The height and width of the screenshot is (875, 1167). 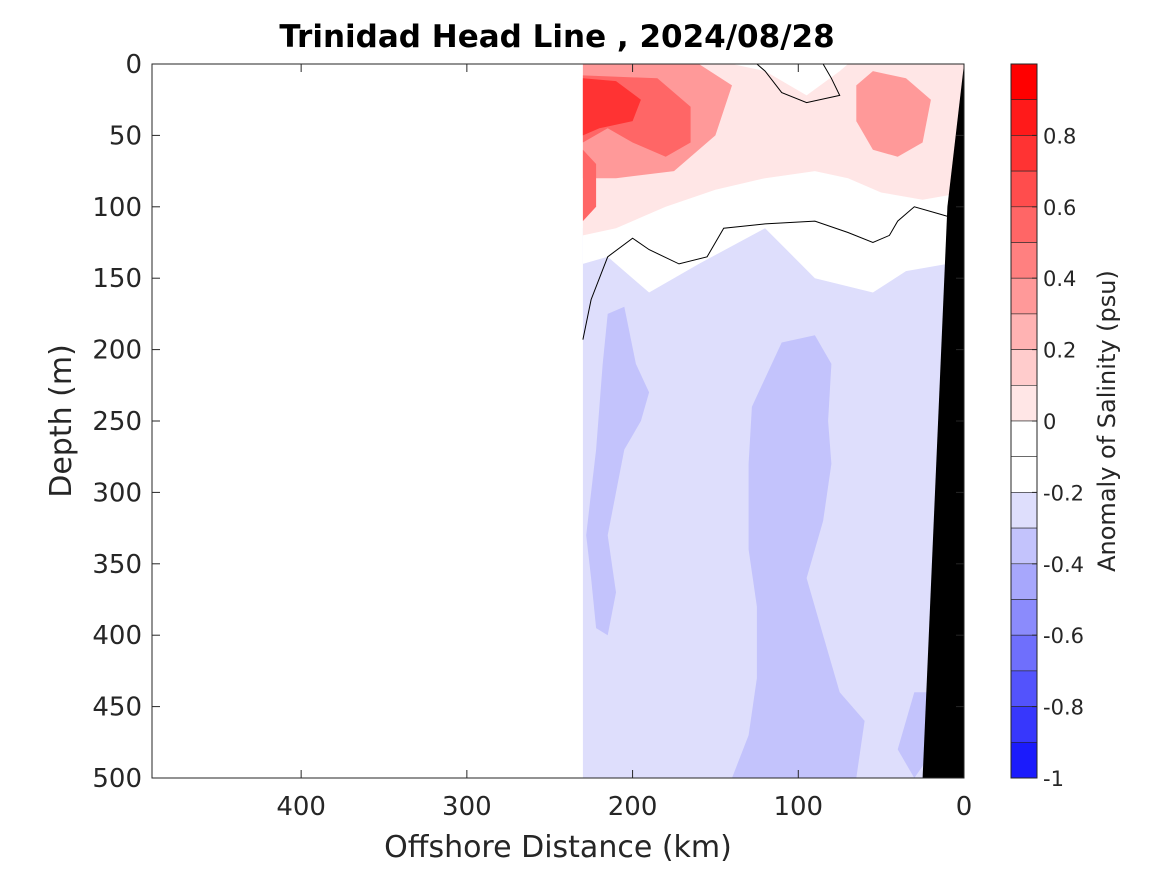 What do you see at coordinates (1053, 779) in the screenshot?
I see `colorbar-tick-label: -1` at bounding box center [1053, 779].